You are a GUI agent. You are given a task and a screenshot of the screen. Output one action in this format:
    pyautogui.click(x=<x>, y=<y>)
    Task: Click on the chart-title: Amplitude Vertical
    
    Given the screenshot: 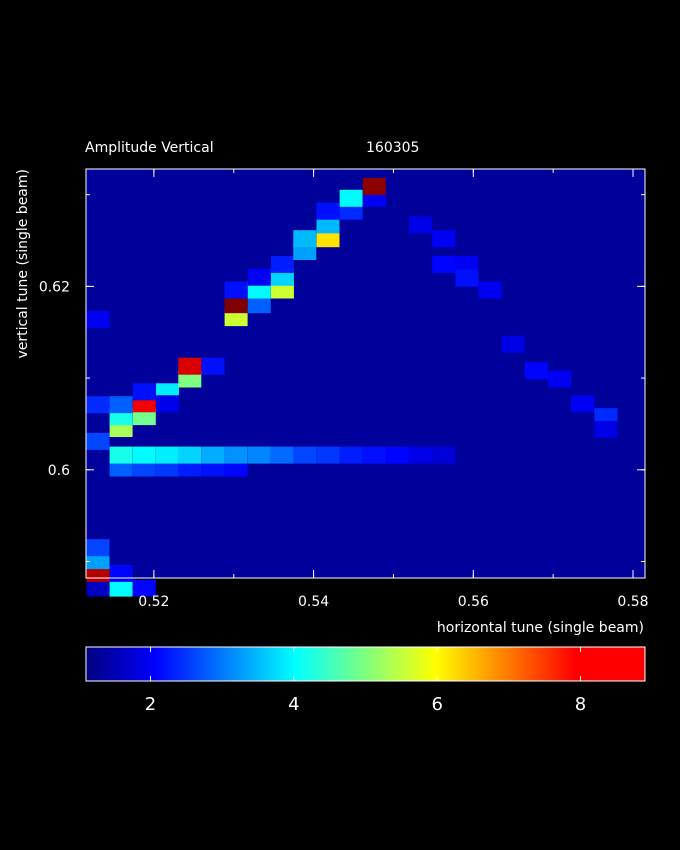 What is the action you would take?
    pyautogui.click(x=149, y=148)
    